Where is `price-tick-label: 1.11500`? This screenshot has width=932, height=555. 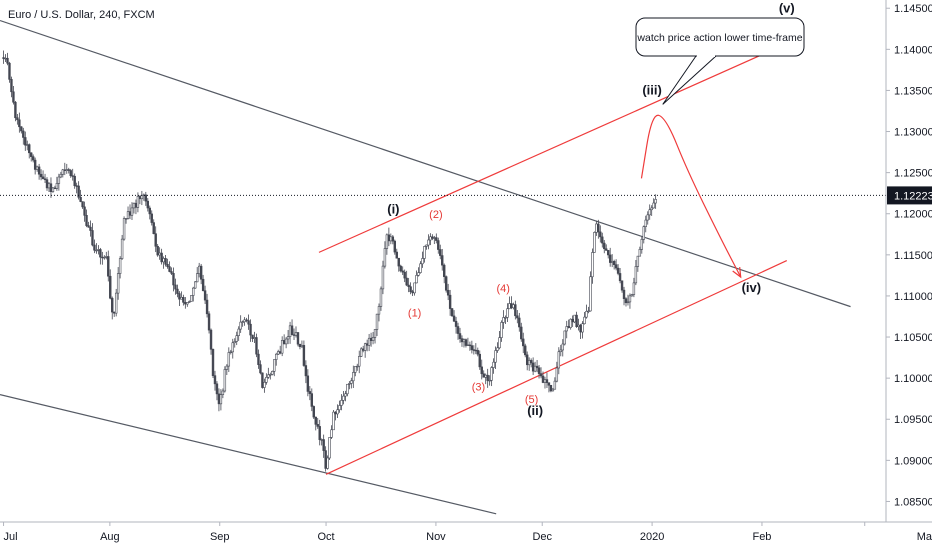 price-tick-label: 1.11500 is located at coordinates (913, 256).